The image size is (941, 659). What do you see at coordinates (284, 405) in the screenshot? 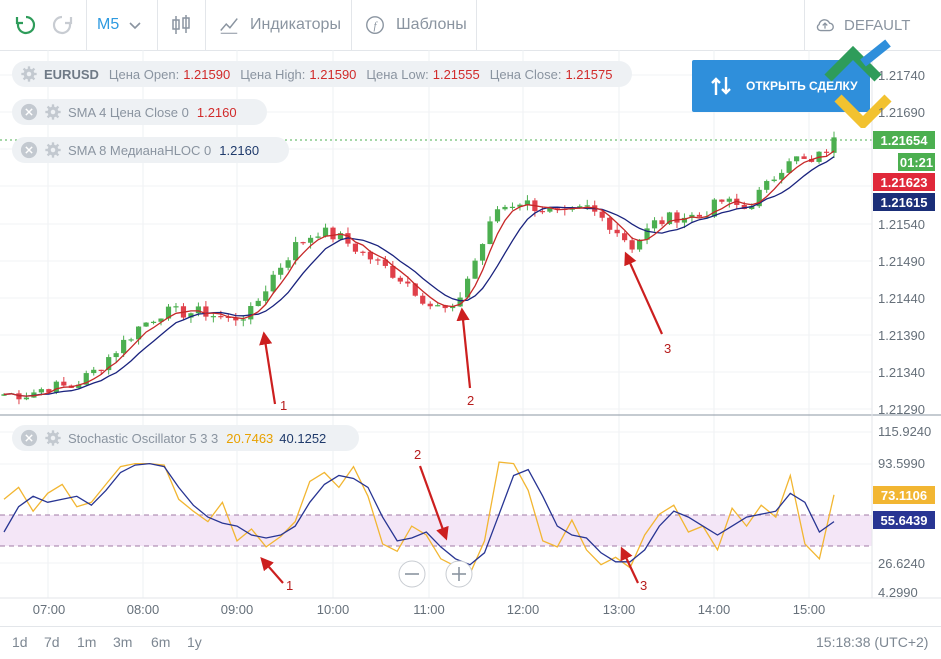
I see `annotation-label-price-1: 1` at bounding box center [284, 405].